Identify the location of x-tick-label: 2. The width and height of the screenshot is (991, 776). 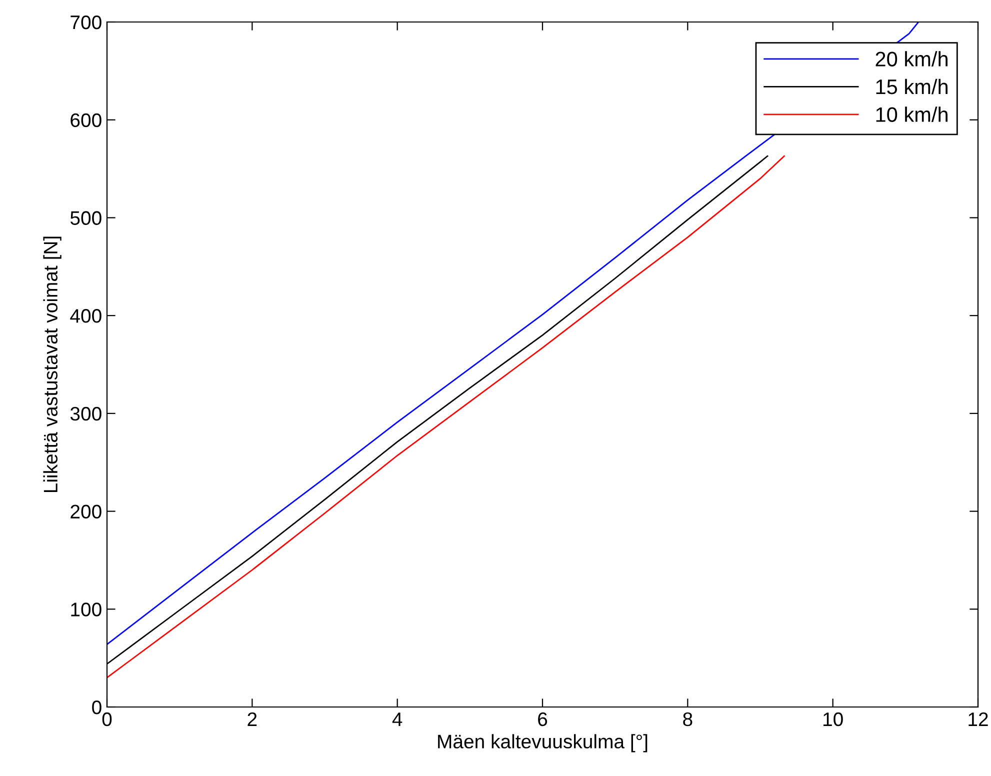
(252, 719).